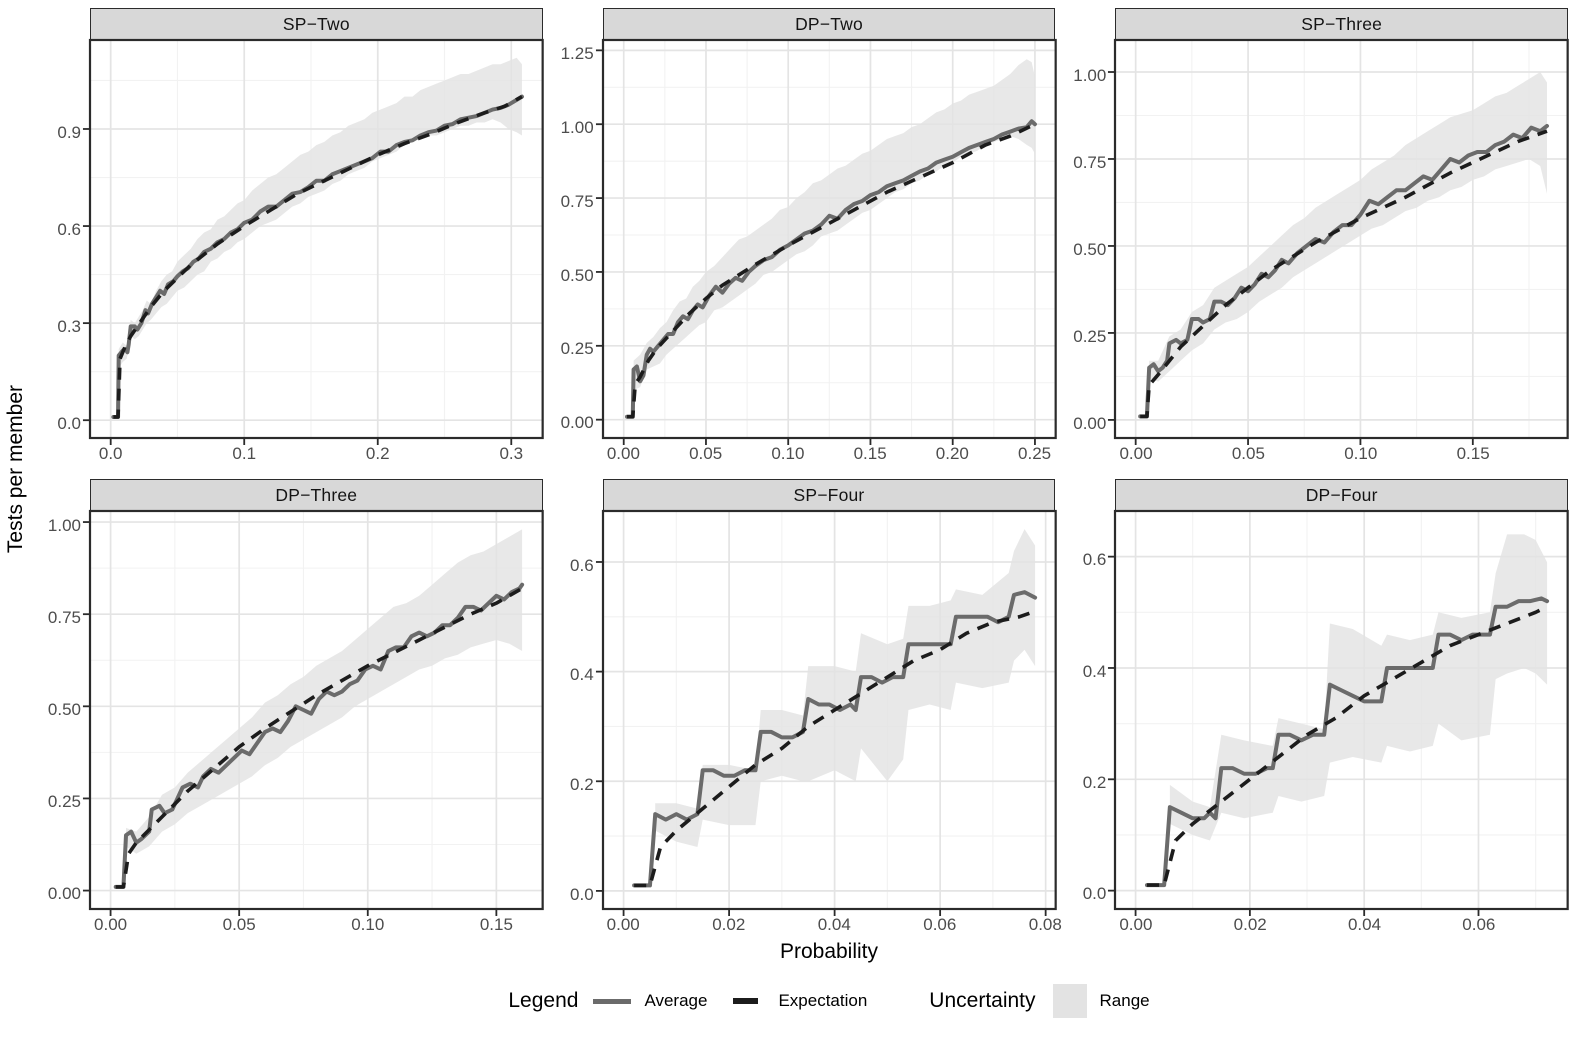 The height and width of the screenshot is (1047, 1578). Describe the element at coordinates (316, 24) in the screenshot. I see `facet-strip-title: SP−Two` at that location.